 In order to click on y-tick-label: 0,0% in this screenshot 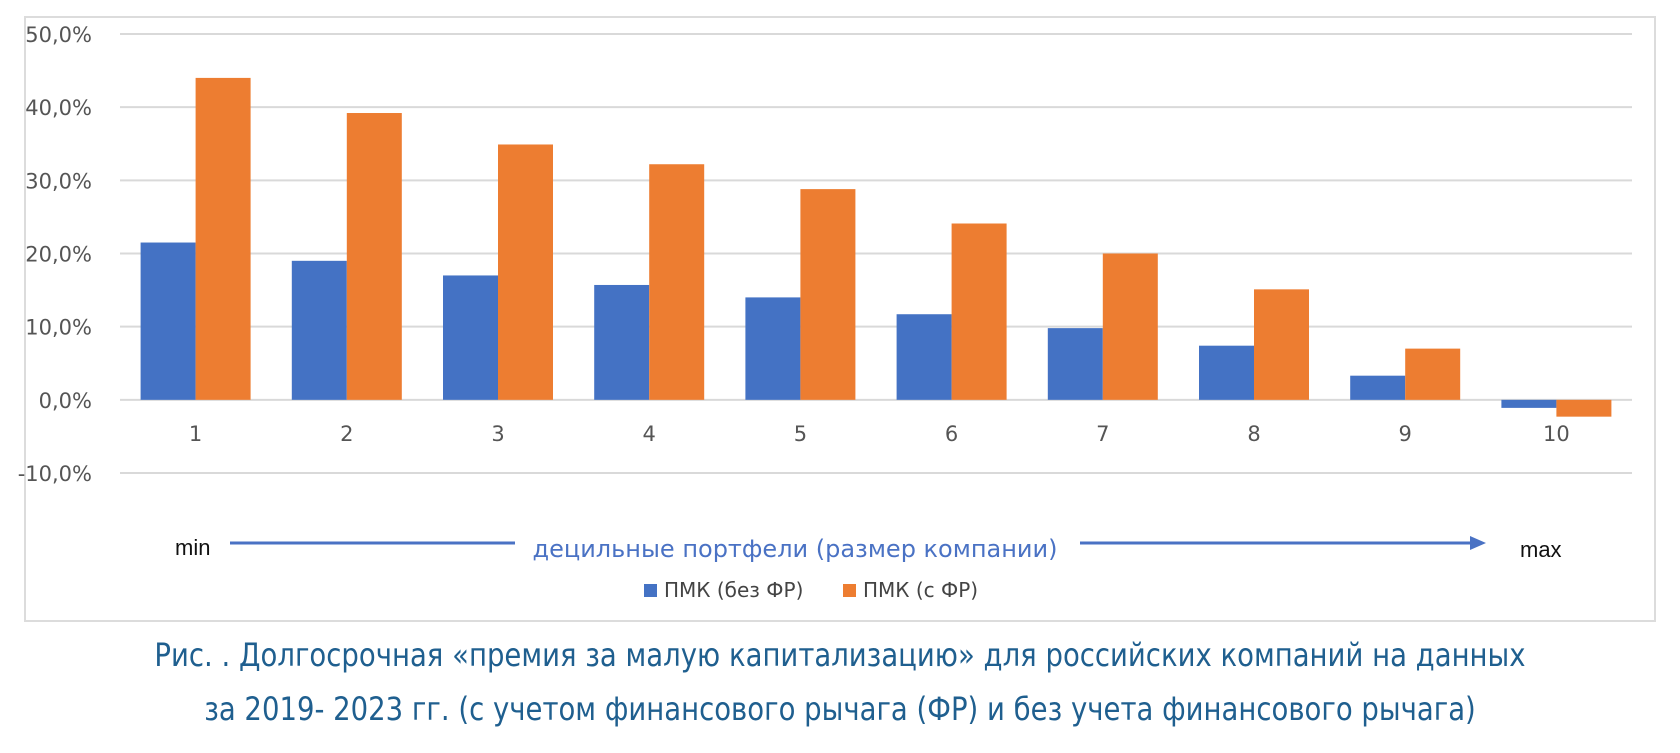, I will do `click(65, 401)`.